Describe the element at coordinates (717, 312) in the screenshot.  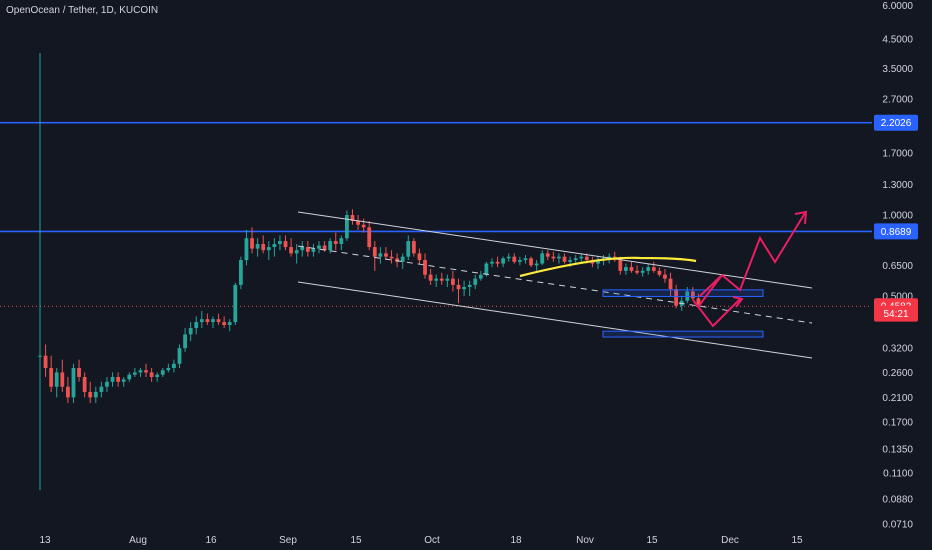
I see `projection-path-down` at that location.